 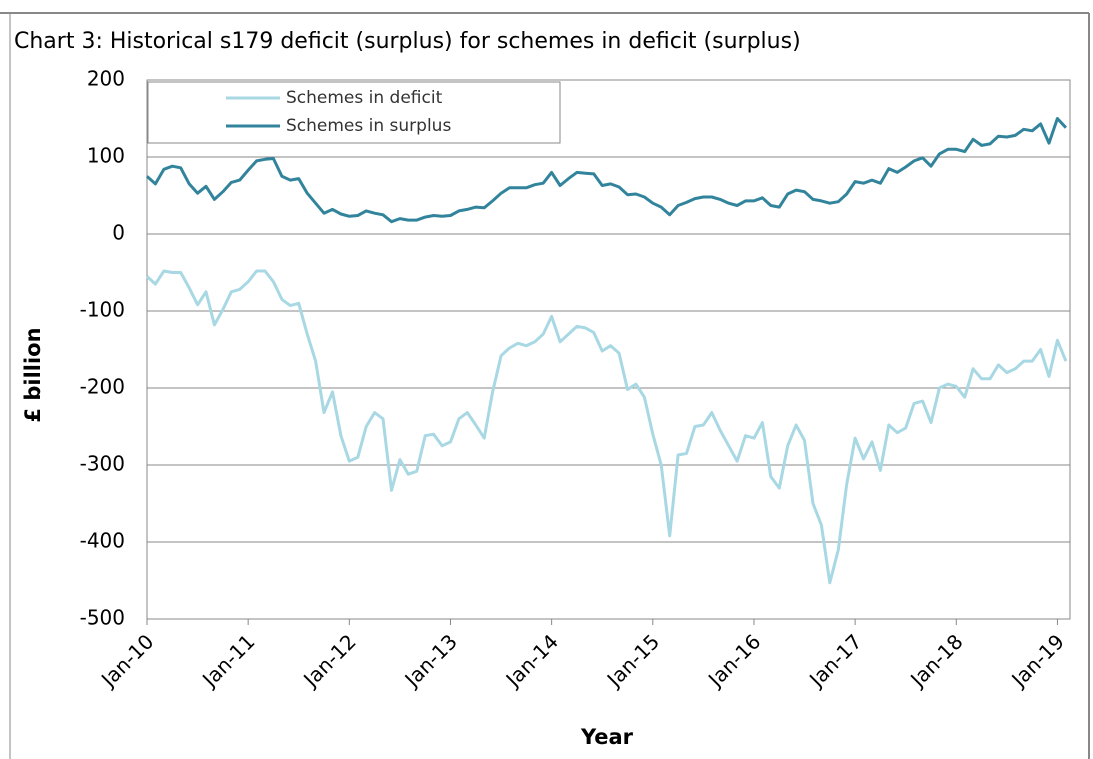 I want to click on y-tick-label: -400, so click(x=102, y=541).